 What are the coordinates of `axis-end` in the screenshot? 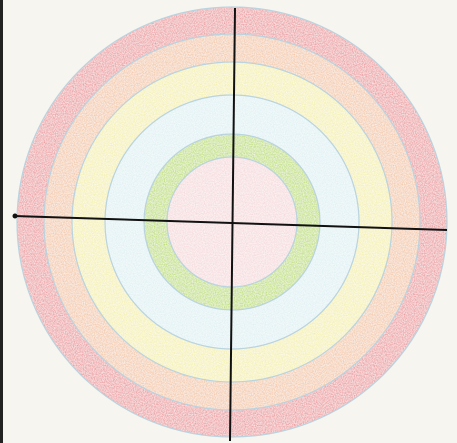 It's located at (15, 216).